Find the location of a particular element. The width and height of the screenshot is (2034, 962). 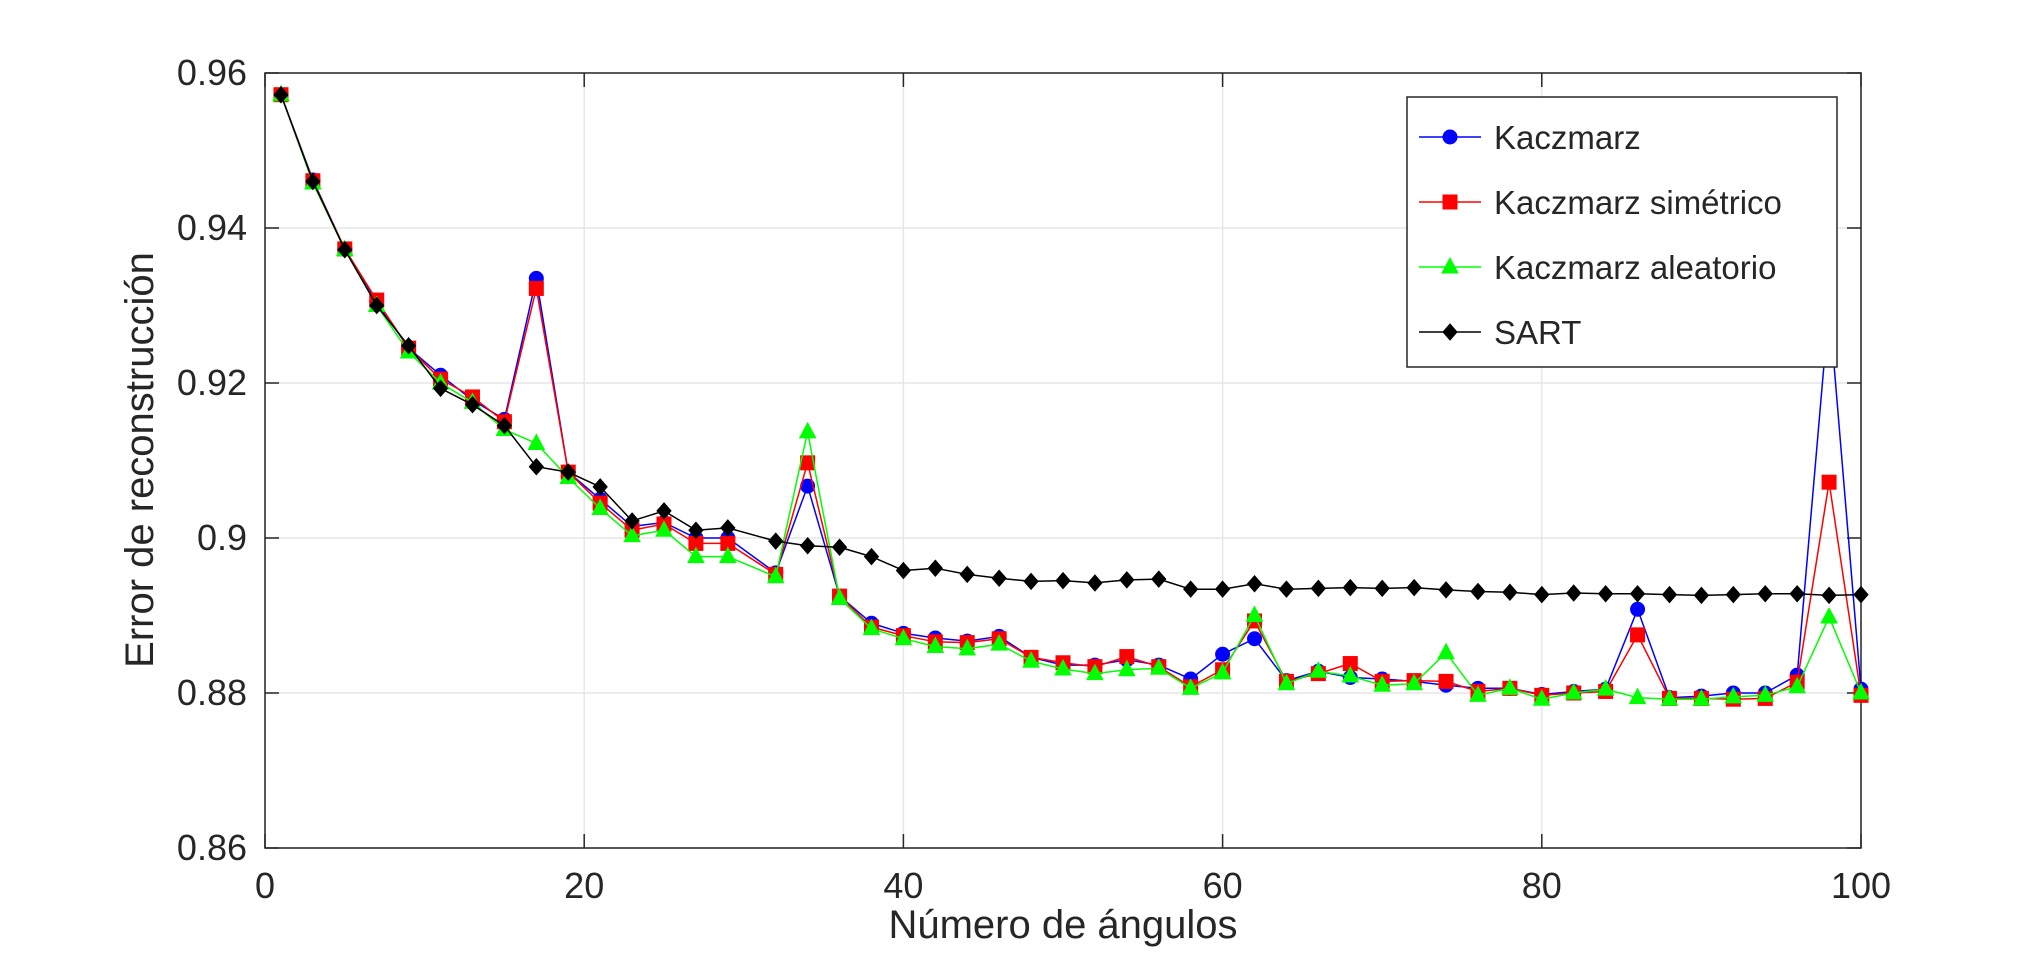

legend-label: Kaczmarz simétrico is located at coordinates (1638, 202).